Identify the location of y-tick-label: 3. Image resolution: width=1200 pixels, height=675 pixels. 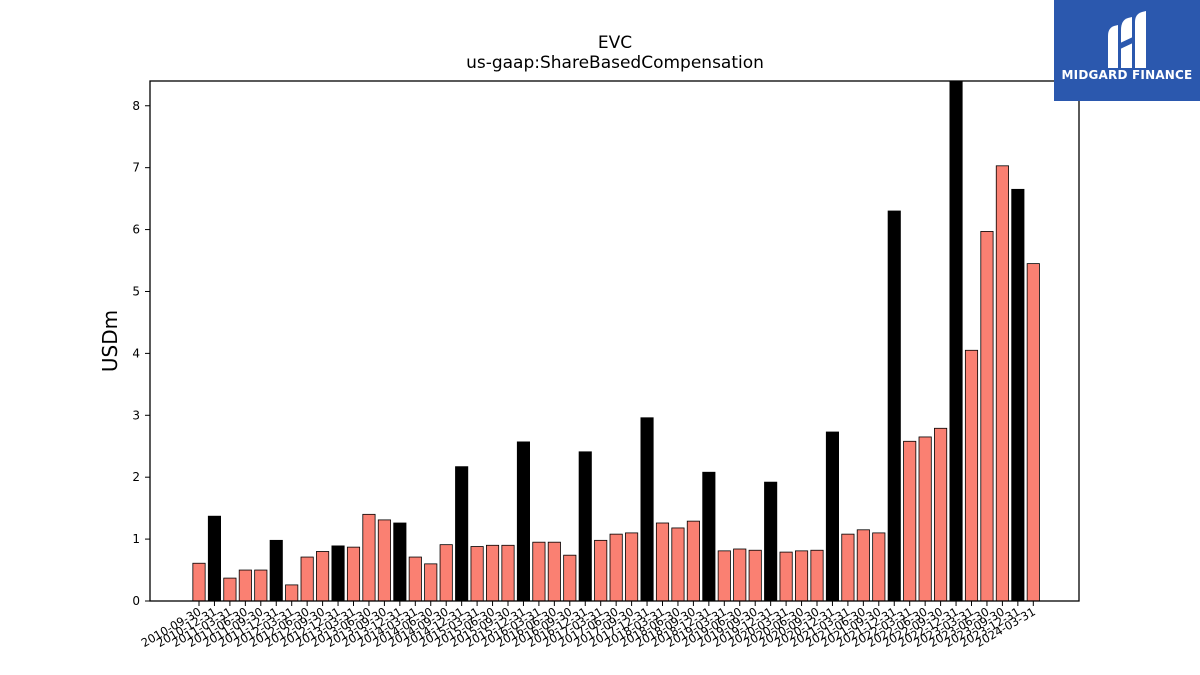
(136, 415).